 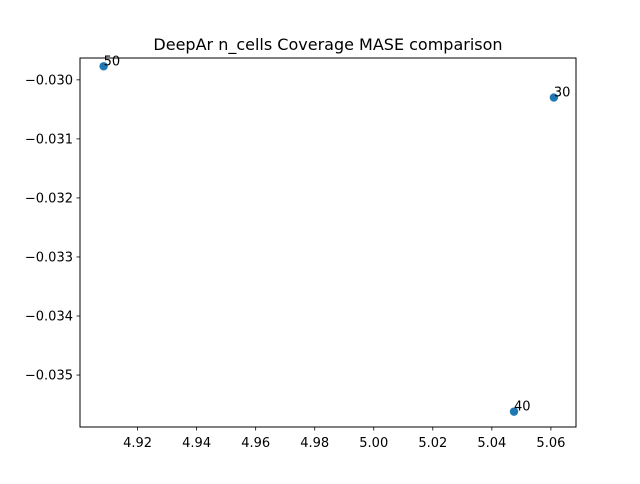 I want to click on y-tick-label: −0.031, so click(x=49, y=139).